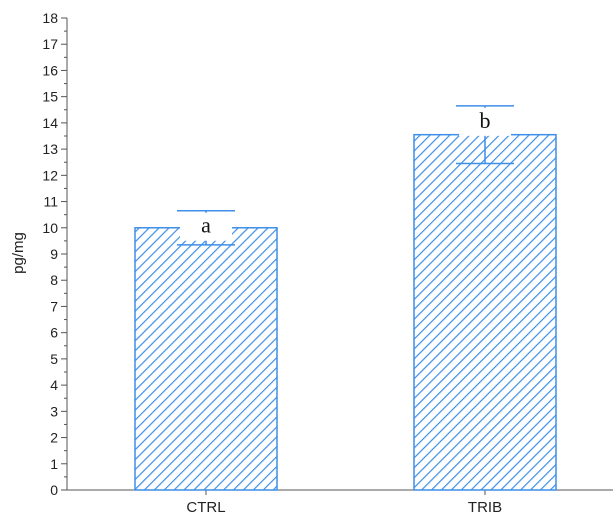 The width and height of the screenshot is (613, 515). I want to click on y-tick-label: 17, so click(50, 44).